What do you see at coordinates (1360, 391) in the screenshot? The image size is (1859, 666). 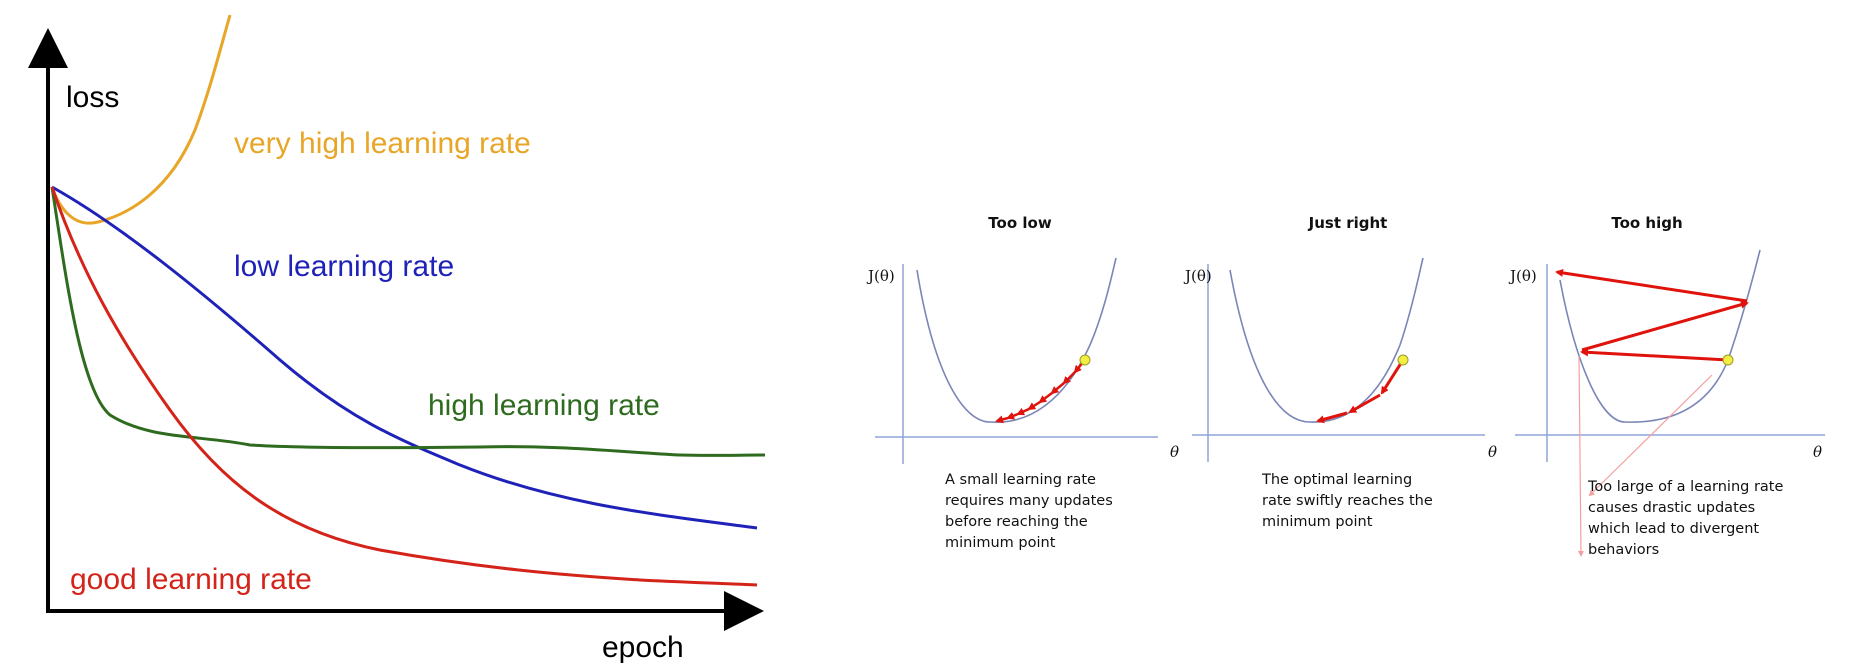 I see `optimal-update-steps` at bounding box center [1360, 391].